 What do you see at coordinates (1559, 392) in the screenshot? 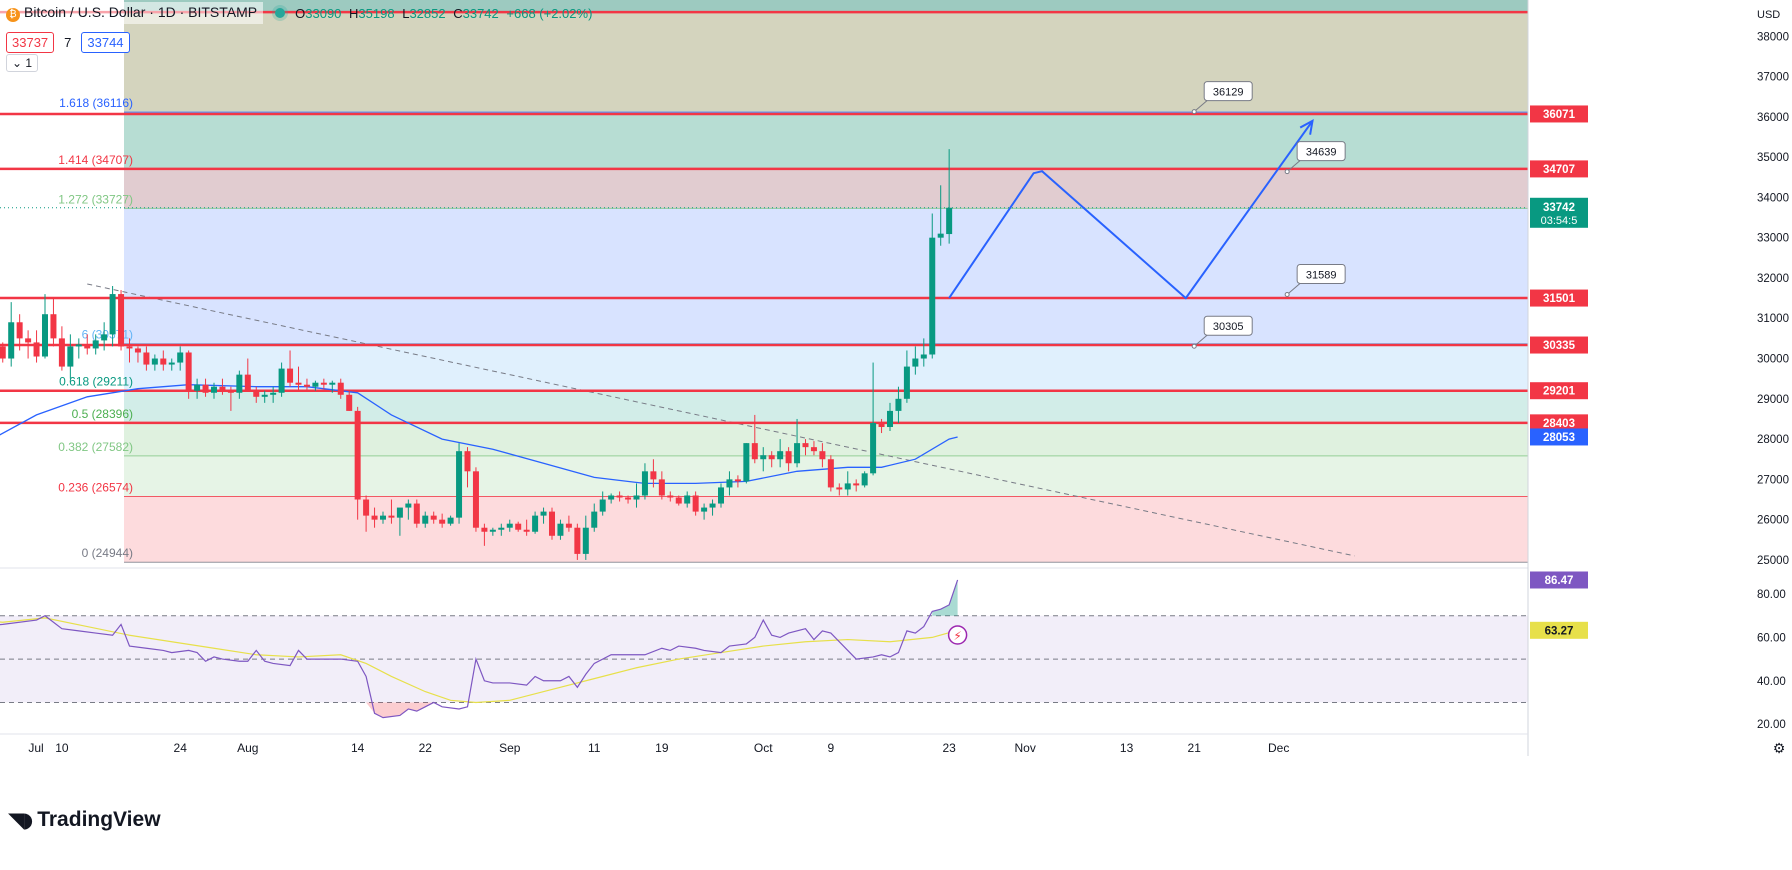
I see `resistance-tag-text: 29201` at bounding box center [1559, 392].